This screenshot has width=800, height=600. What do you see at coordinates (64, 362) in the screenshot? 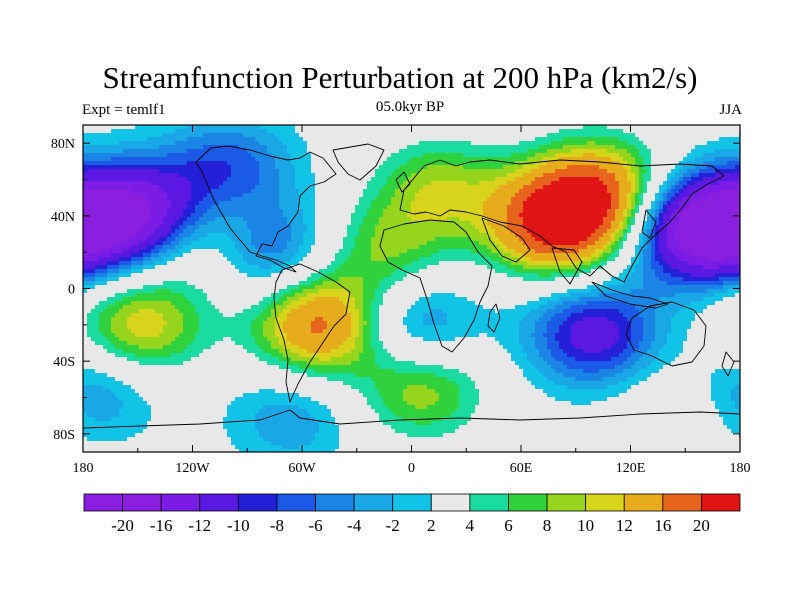
I see `lat-tick-label: 40S` at bounding box center [64, 362].